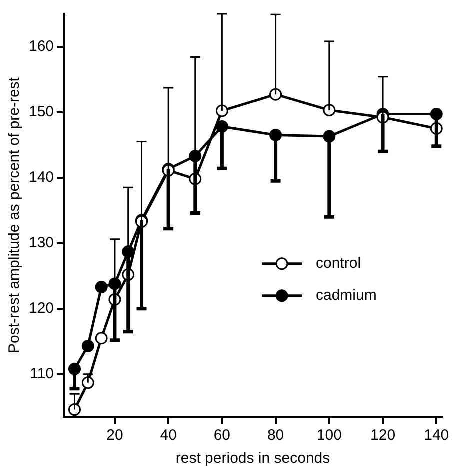 Image resolution: width=456 pixels, height=472 pixels. What do you see at coordinates (115, 435) in the screenshot?
I see `x-tick-label: 20` at bounding box center [115, 435].